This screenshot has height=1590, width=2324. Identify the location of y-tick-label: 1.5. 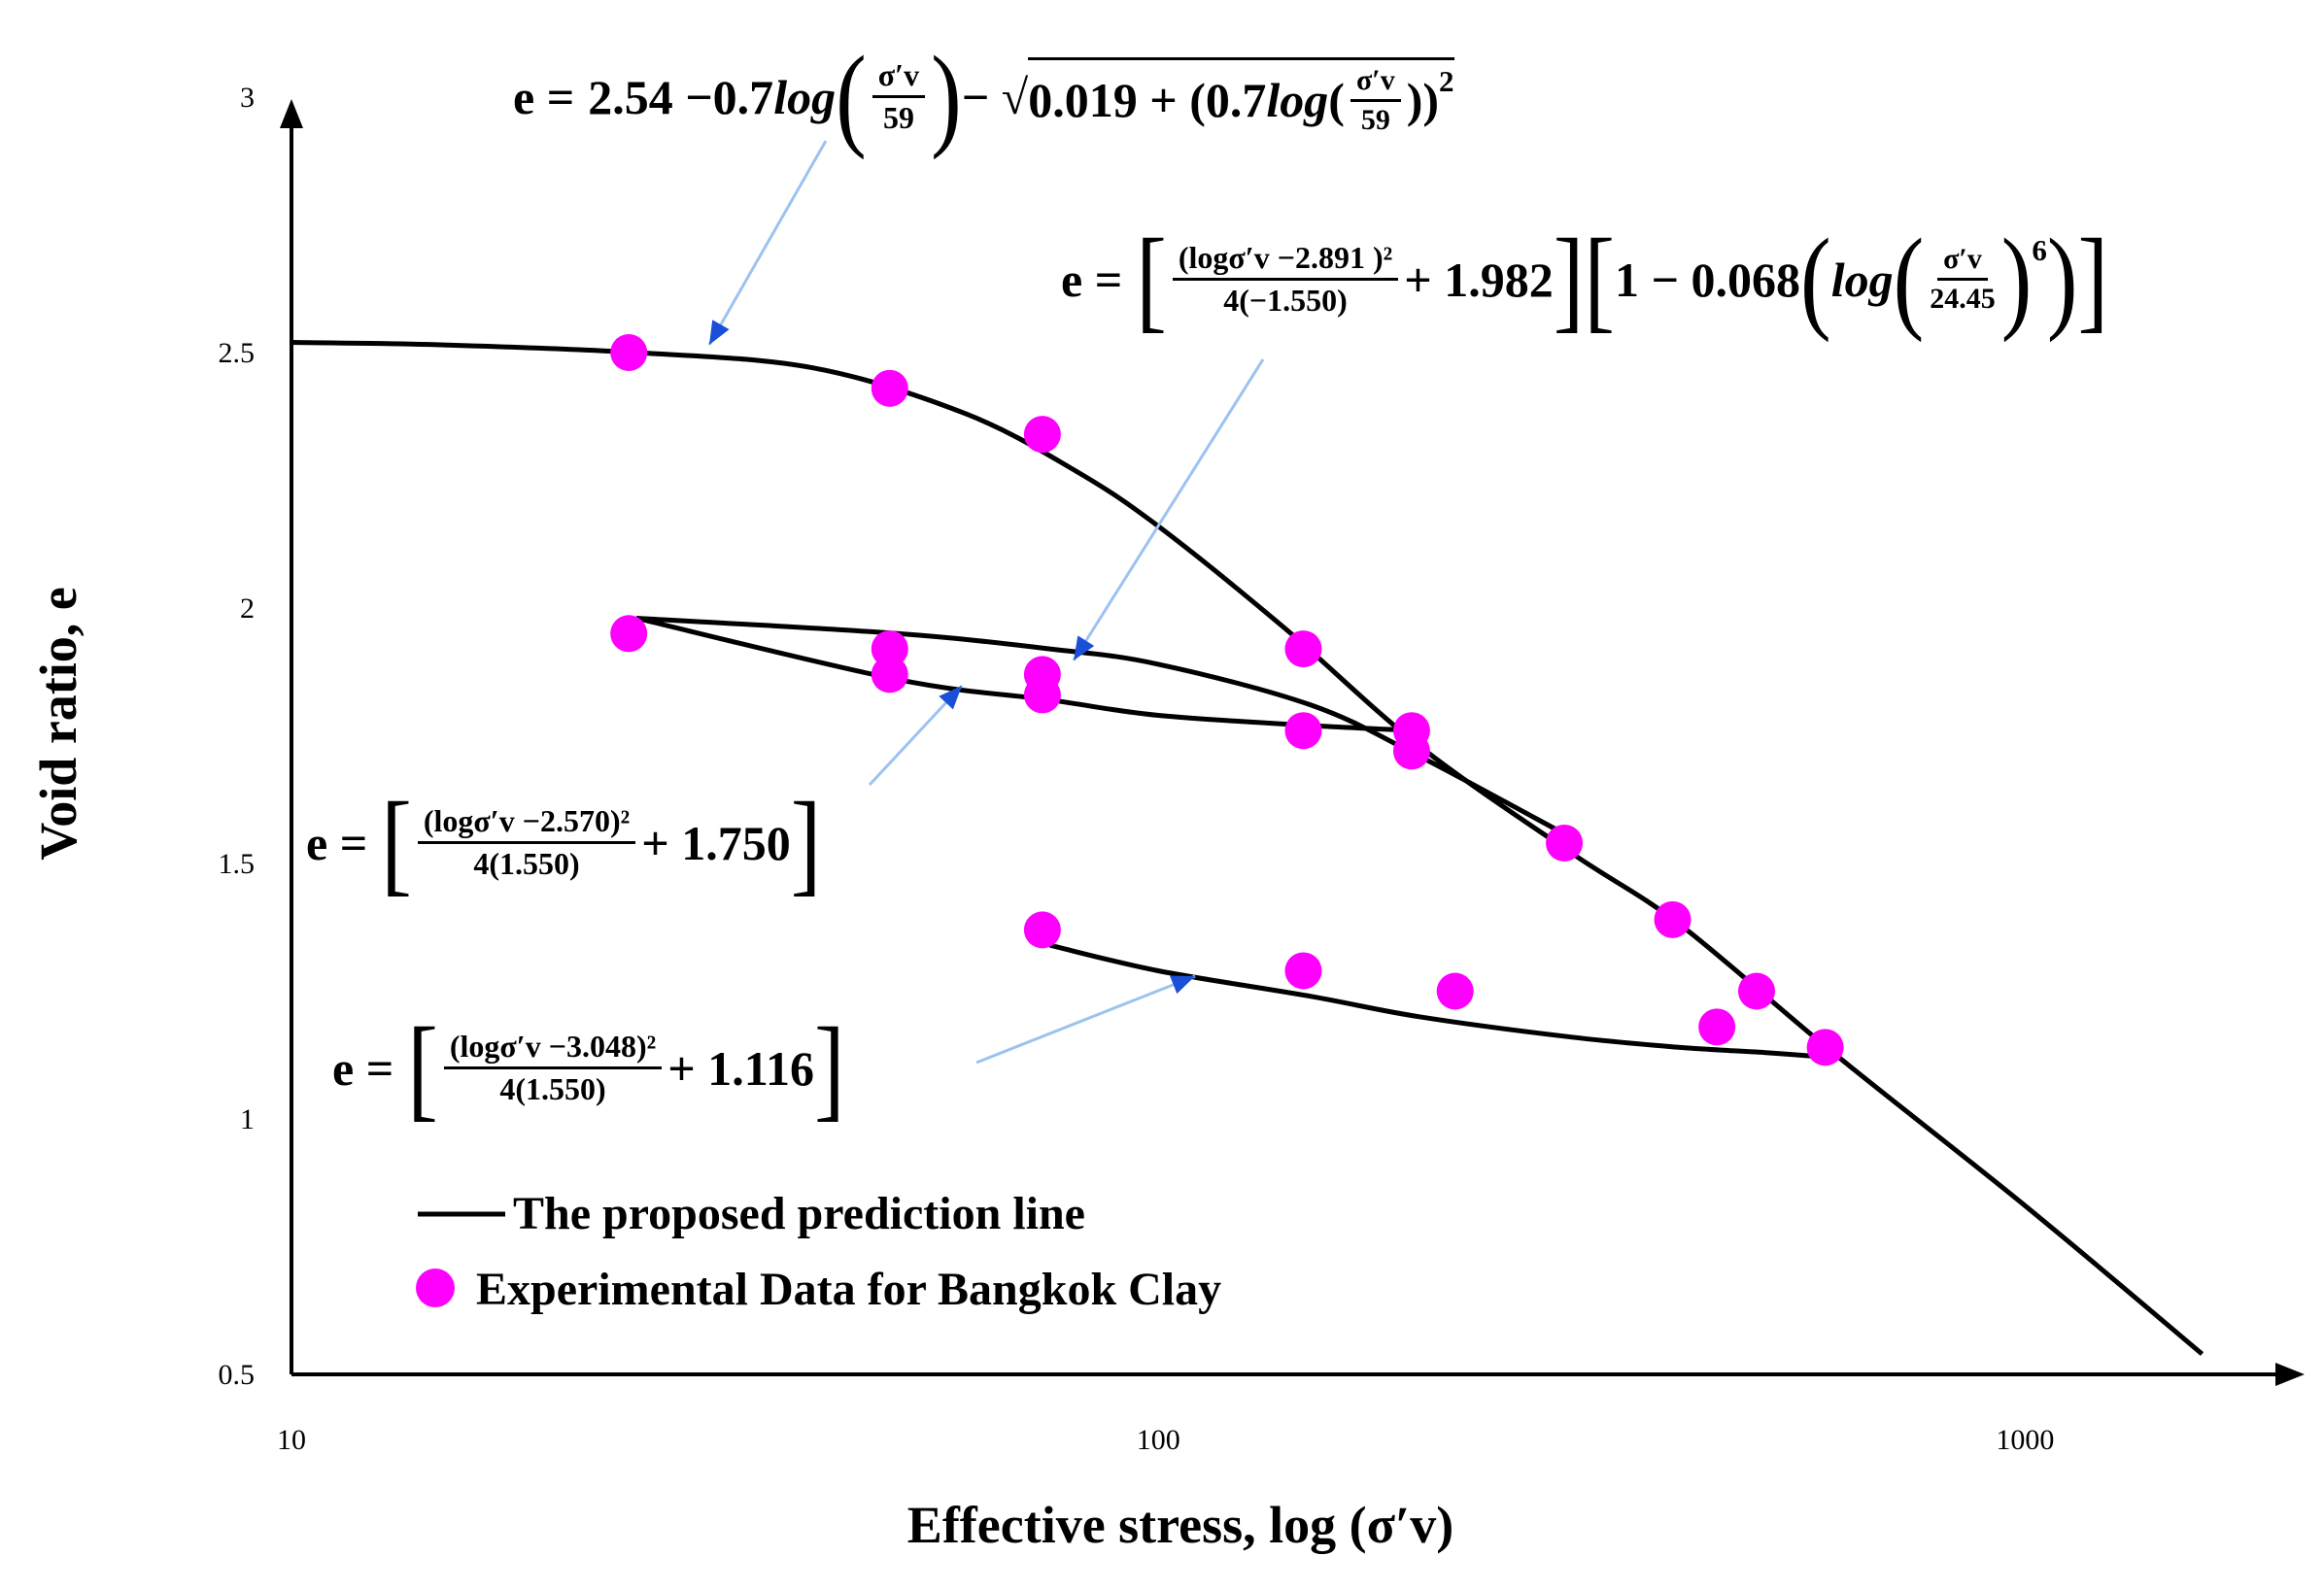
(238, 864).